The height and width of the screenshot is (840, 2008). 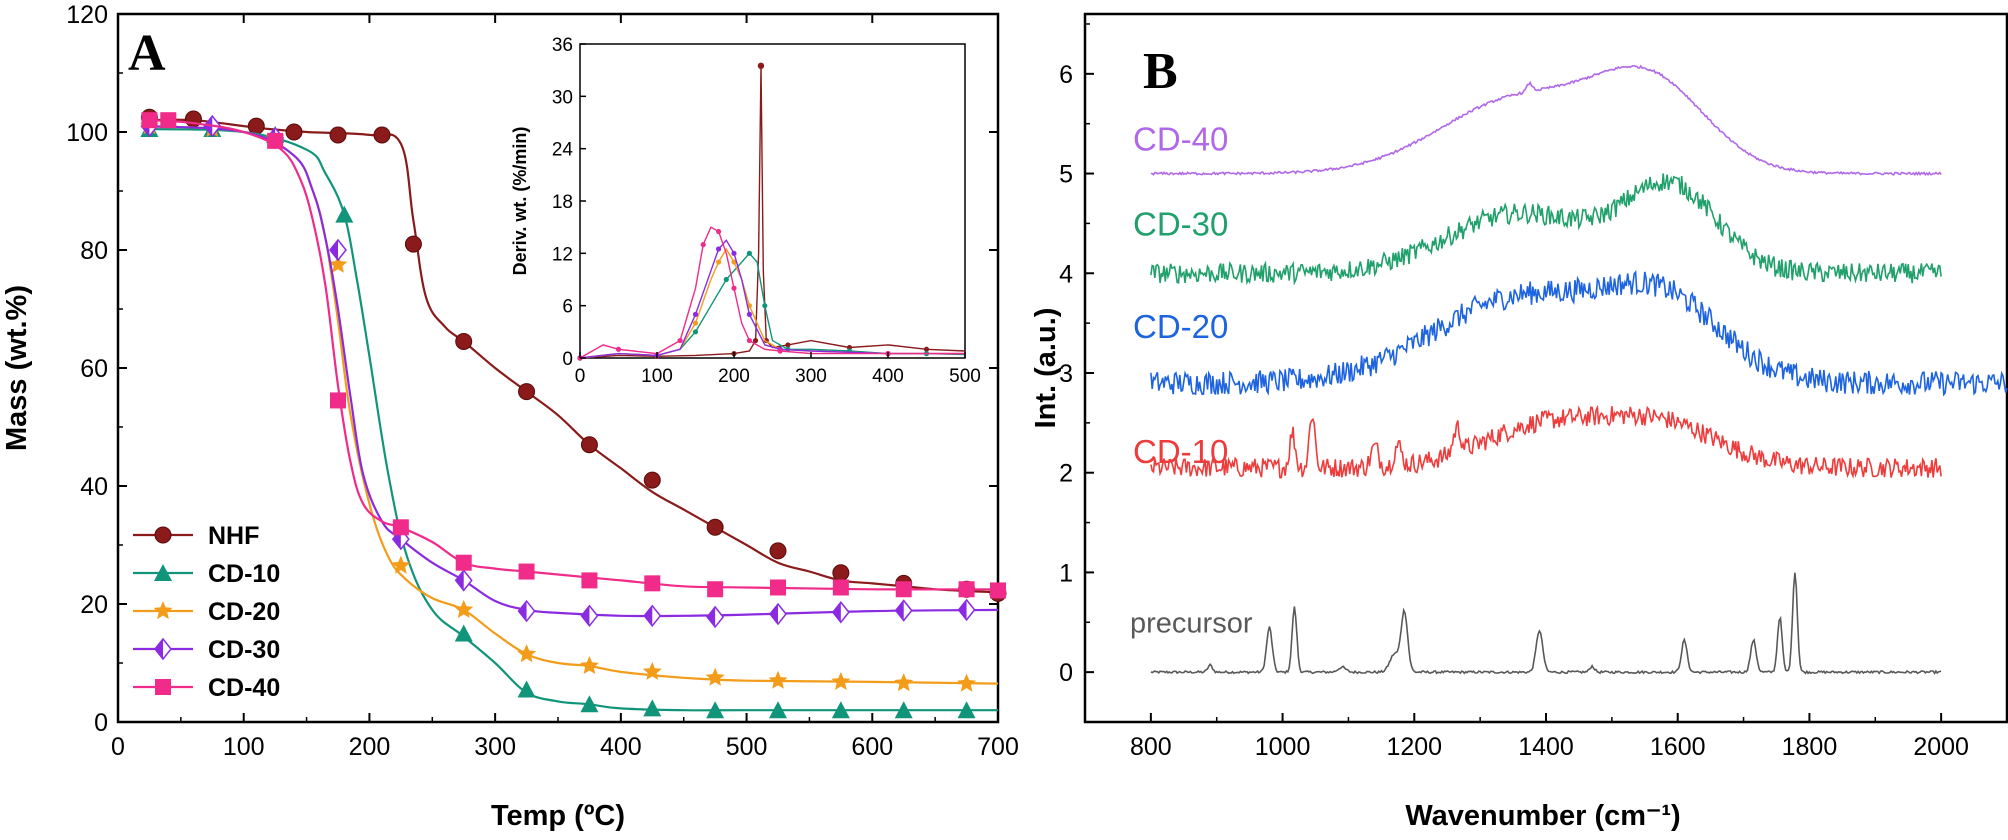 I want to click on y-tick-label: 80, so click(x=94, y=251).